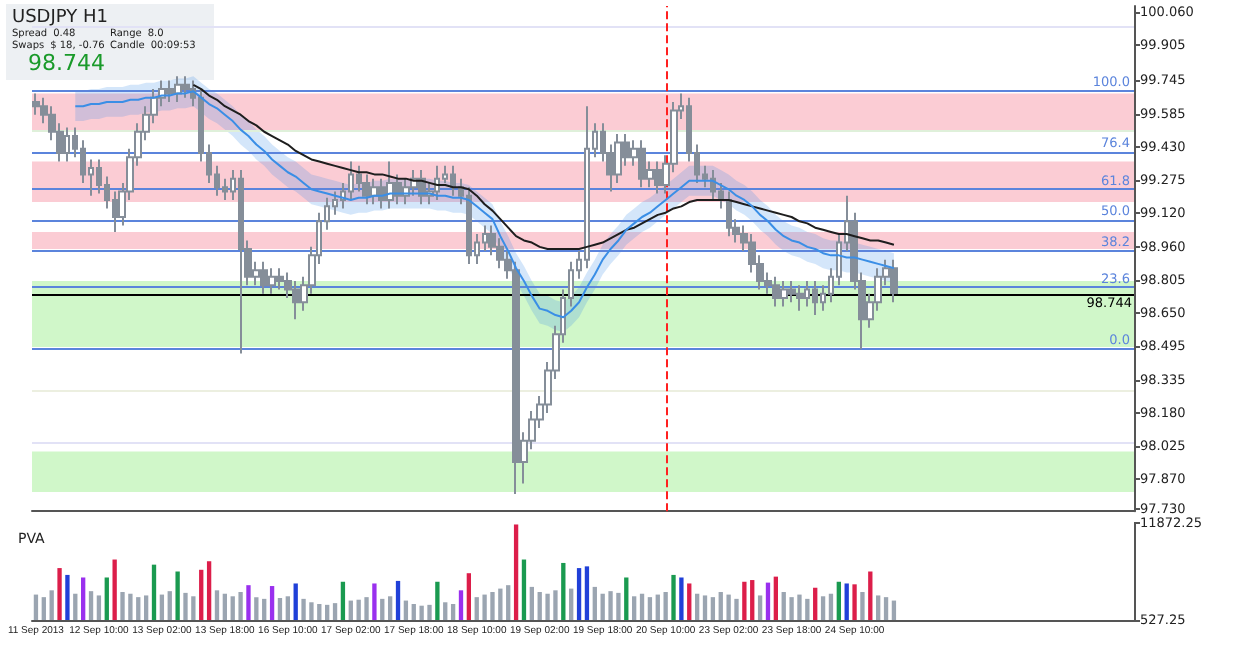 Image resolution: width=1250 pixels, height=648 pixels. What do you see at coordinates (543, 166) in the screenshot?
I see `line-series` at bounding box center [543, 166].